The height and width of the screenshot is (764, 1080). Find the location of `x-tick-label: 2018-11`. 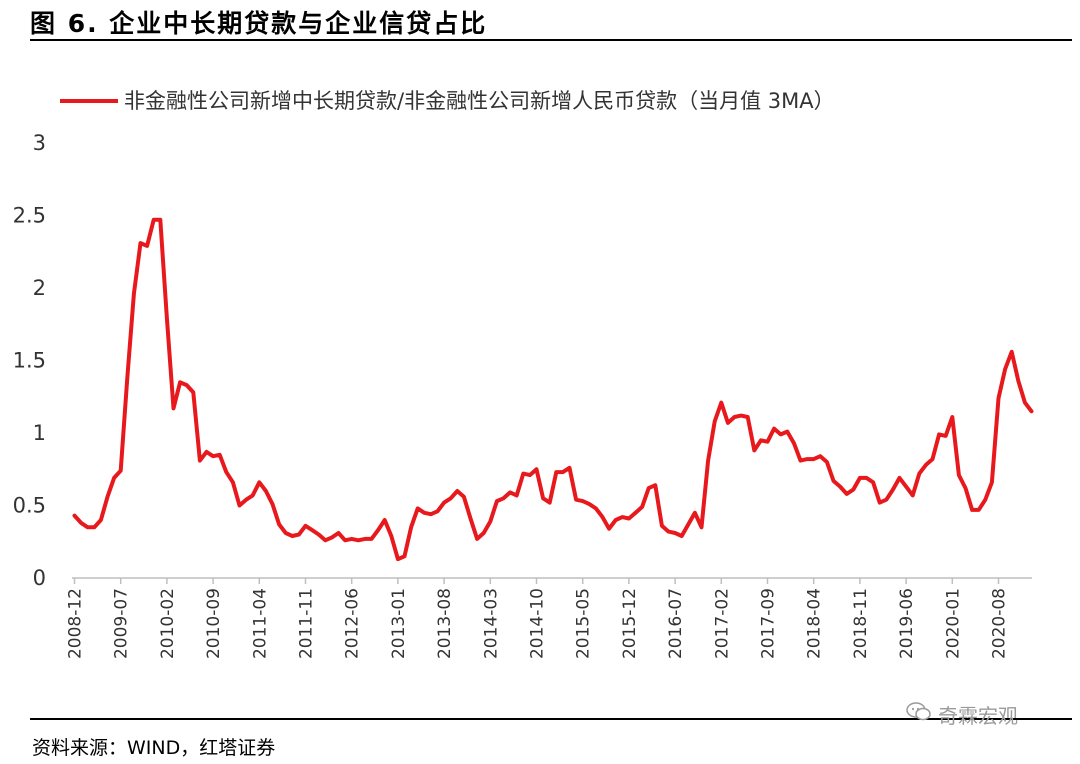

x-tick-label: 2018-11 is located at coordinates (861, 623).